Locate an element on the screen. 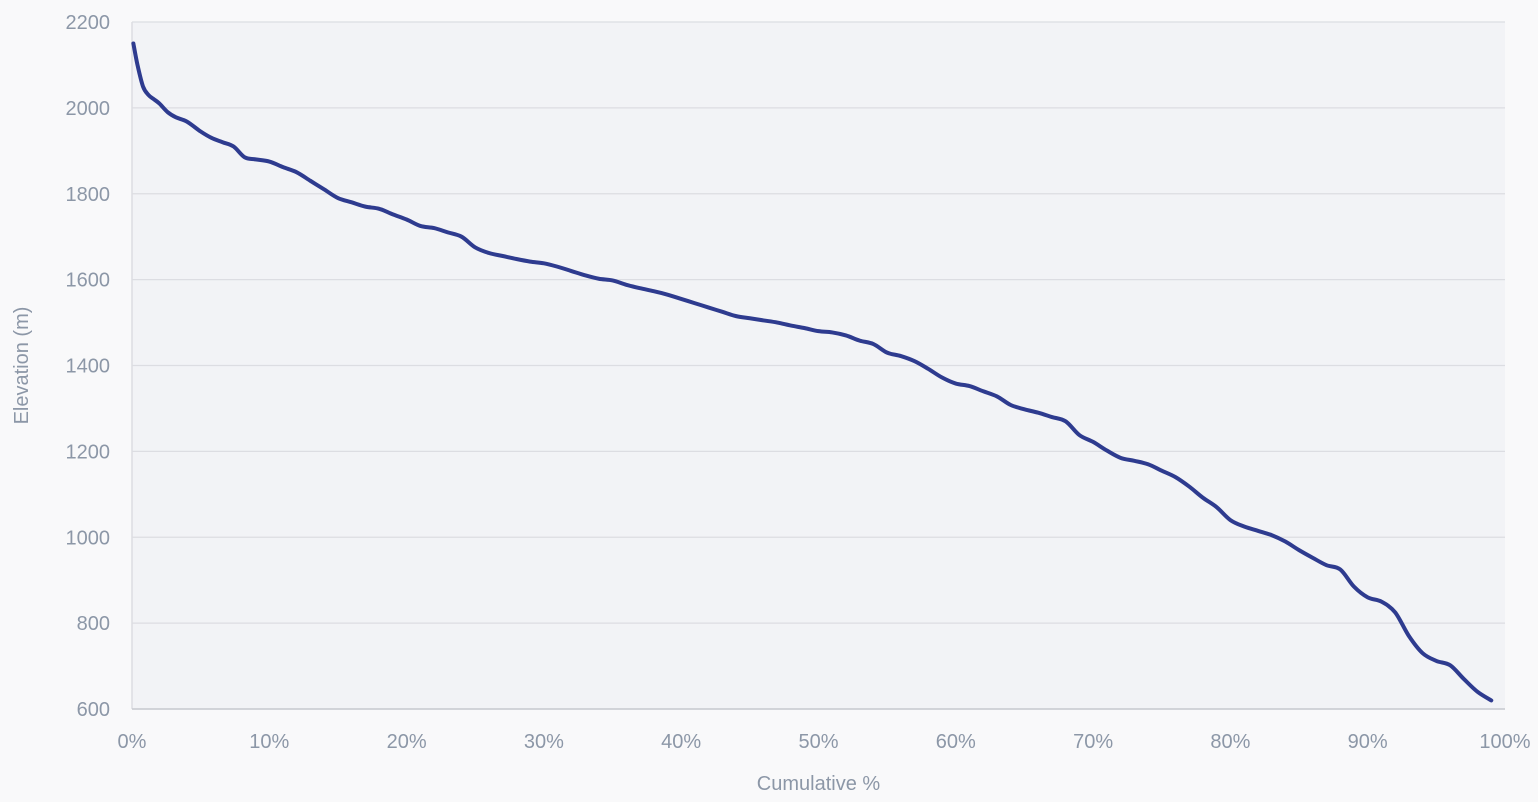 The width and height of the screenshot is (1538, 802). x-tick-label: 100% is located at coordinates (1504, 742).